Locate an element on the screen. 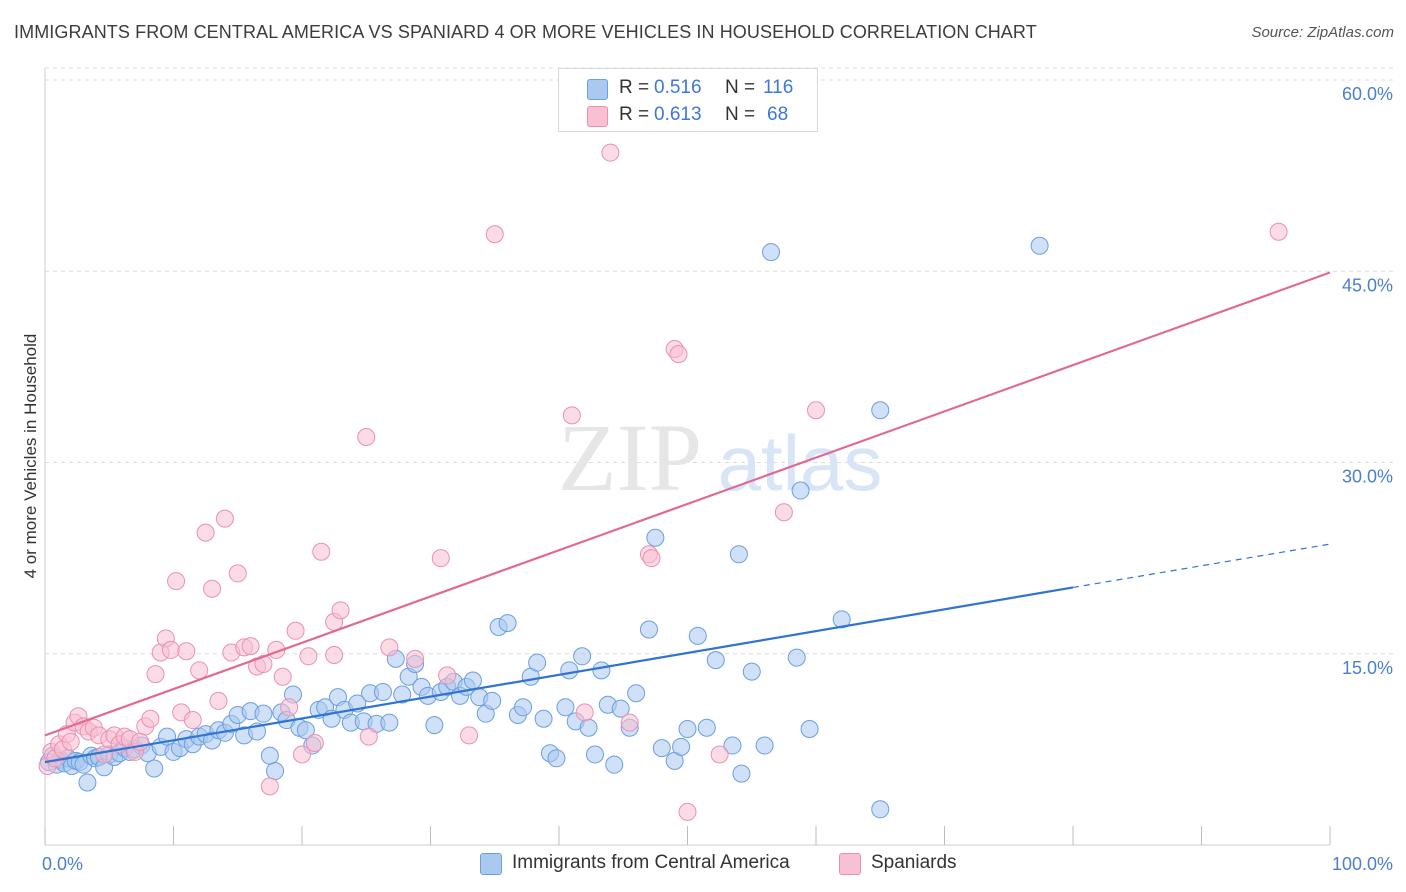 This screenshot has width=1406, height=892. watermark: ZIP atlas is located at coordinates (720, 457).